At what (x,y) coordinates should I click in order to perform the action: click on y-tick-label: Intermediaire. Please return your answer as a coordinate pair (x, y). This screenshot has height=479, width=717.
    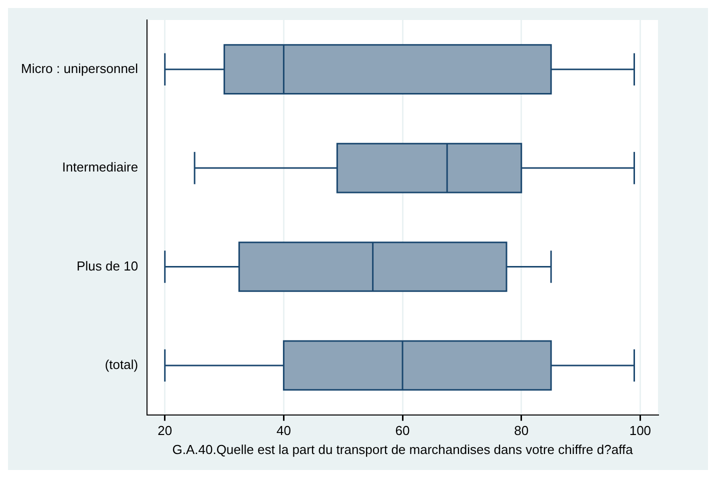
    Looking at the image, I should click on (100, 167).